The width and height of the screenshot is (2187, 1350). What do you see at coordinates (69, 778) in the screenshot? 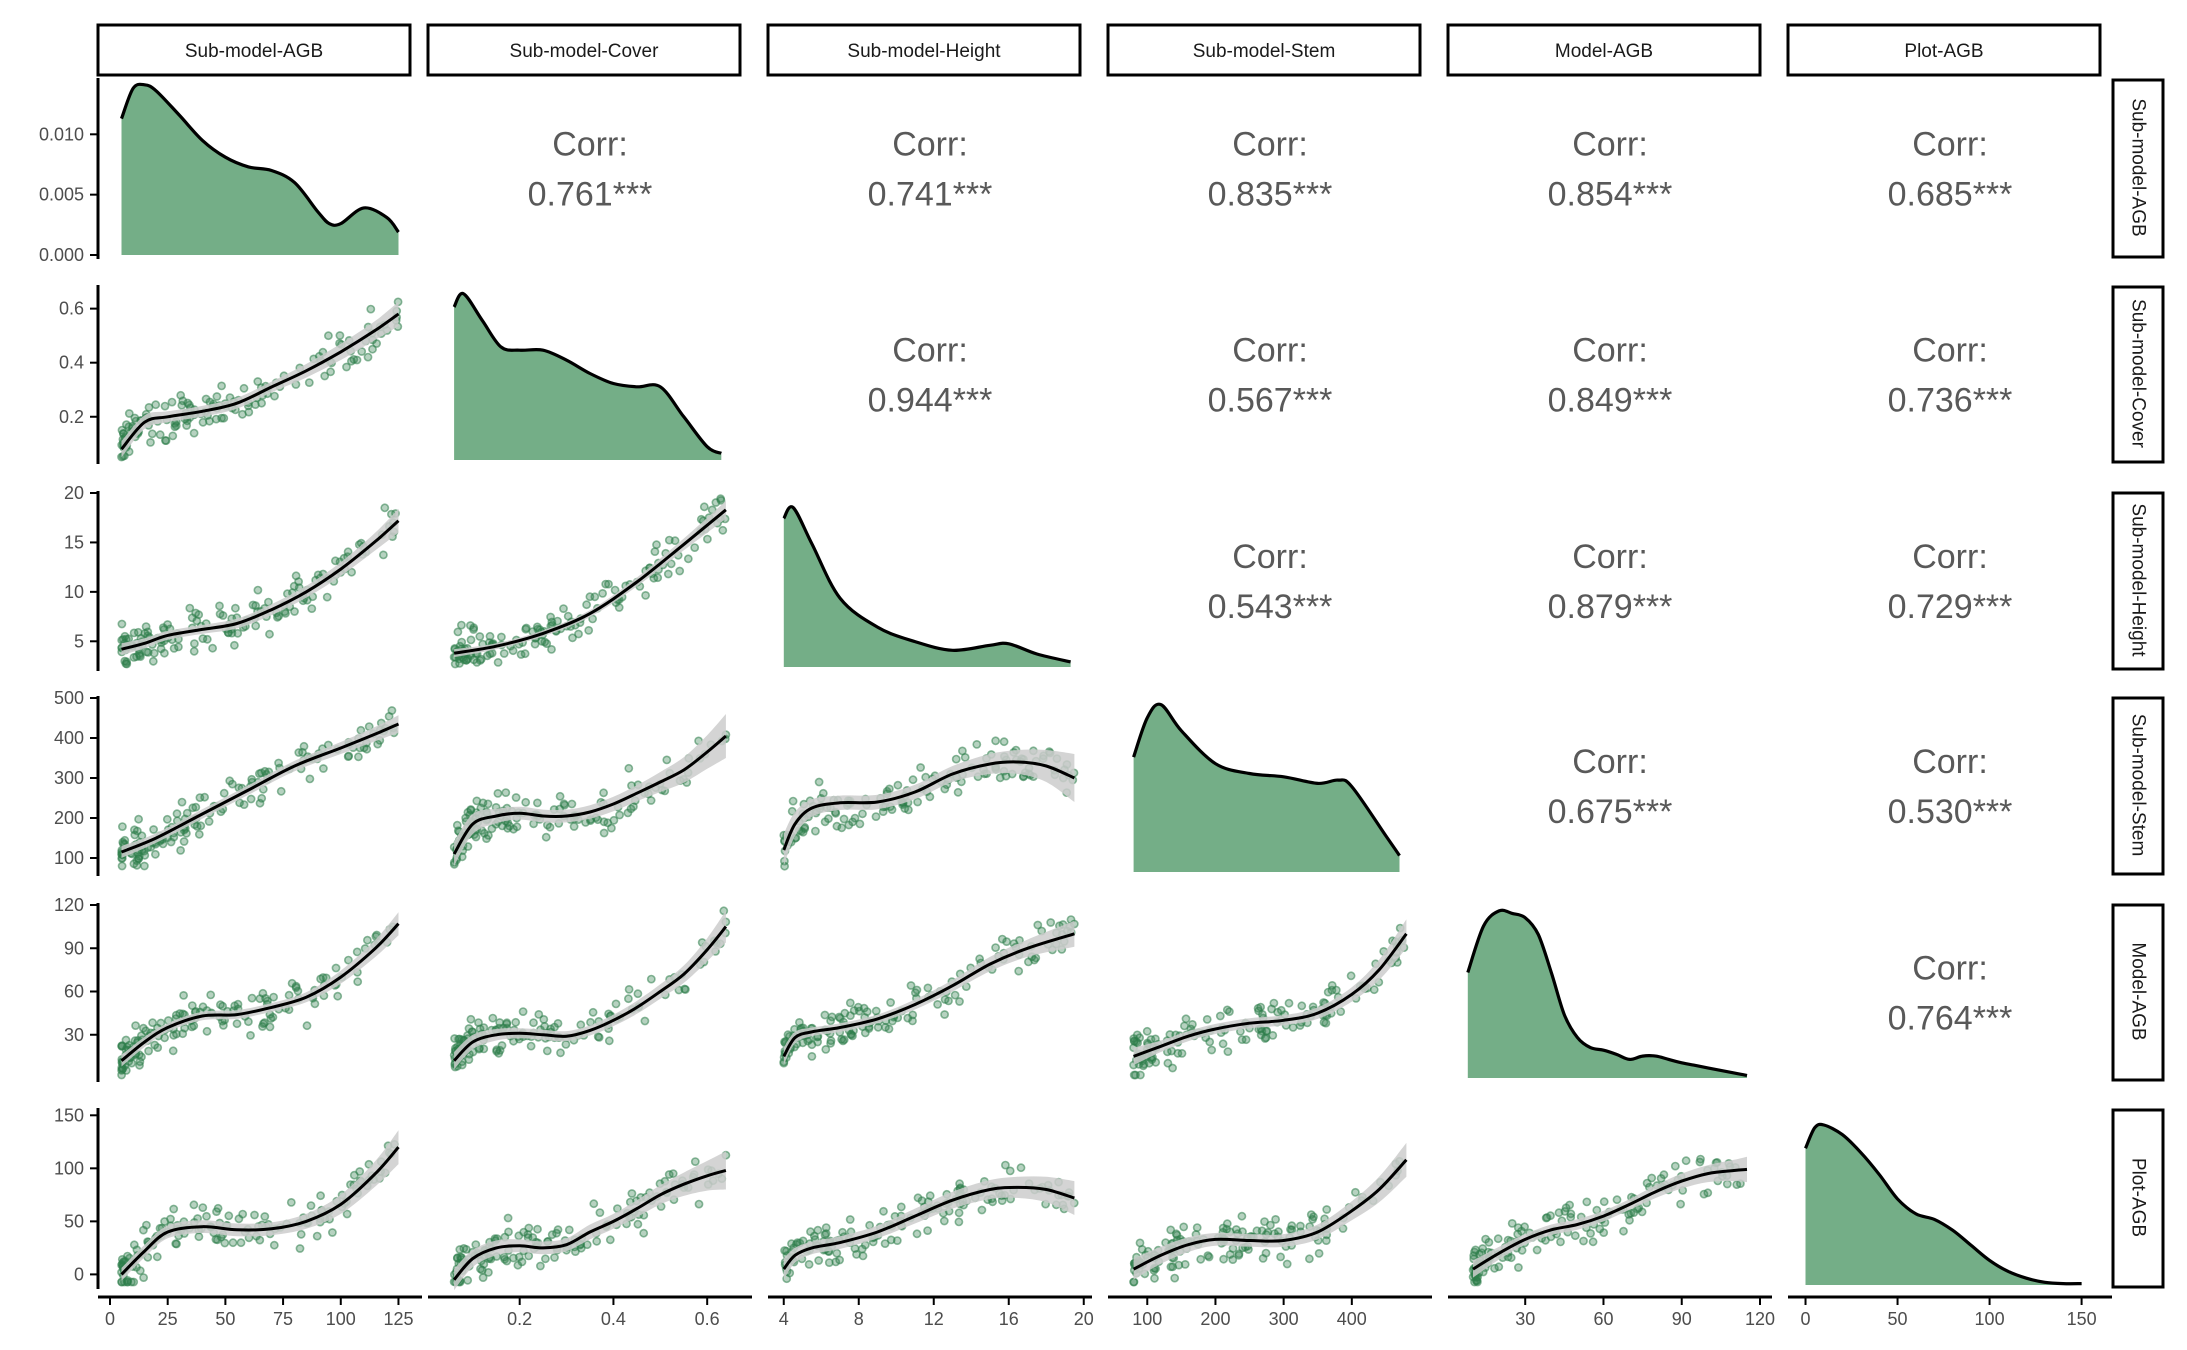
I see `y-tick-label: 300` at bounding box center [69, 778].